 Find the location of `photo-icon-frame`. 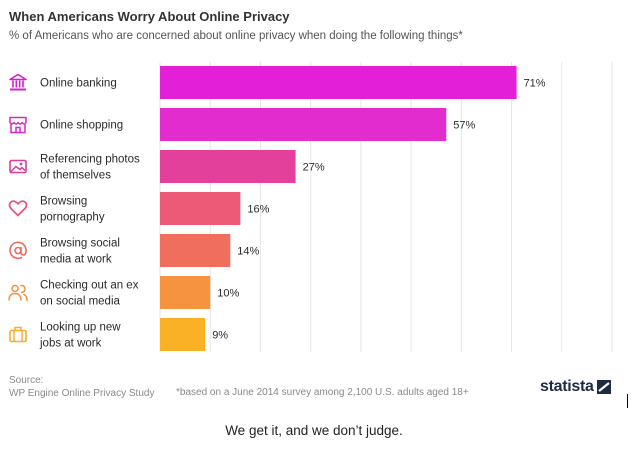

photo-icon-frame is located at coordinates (18, 166).